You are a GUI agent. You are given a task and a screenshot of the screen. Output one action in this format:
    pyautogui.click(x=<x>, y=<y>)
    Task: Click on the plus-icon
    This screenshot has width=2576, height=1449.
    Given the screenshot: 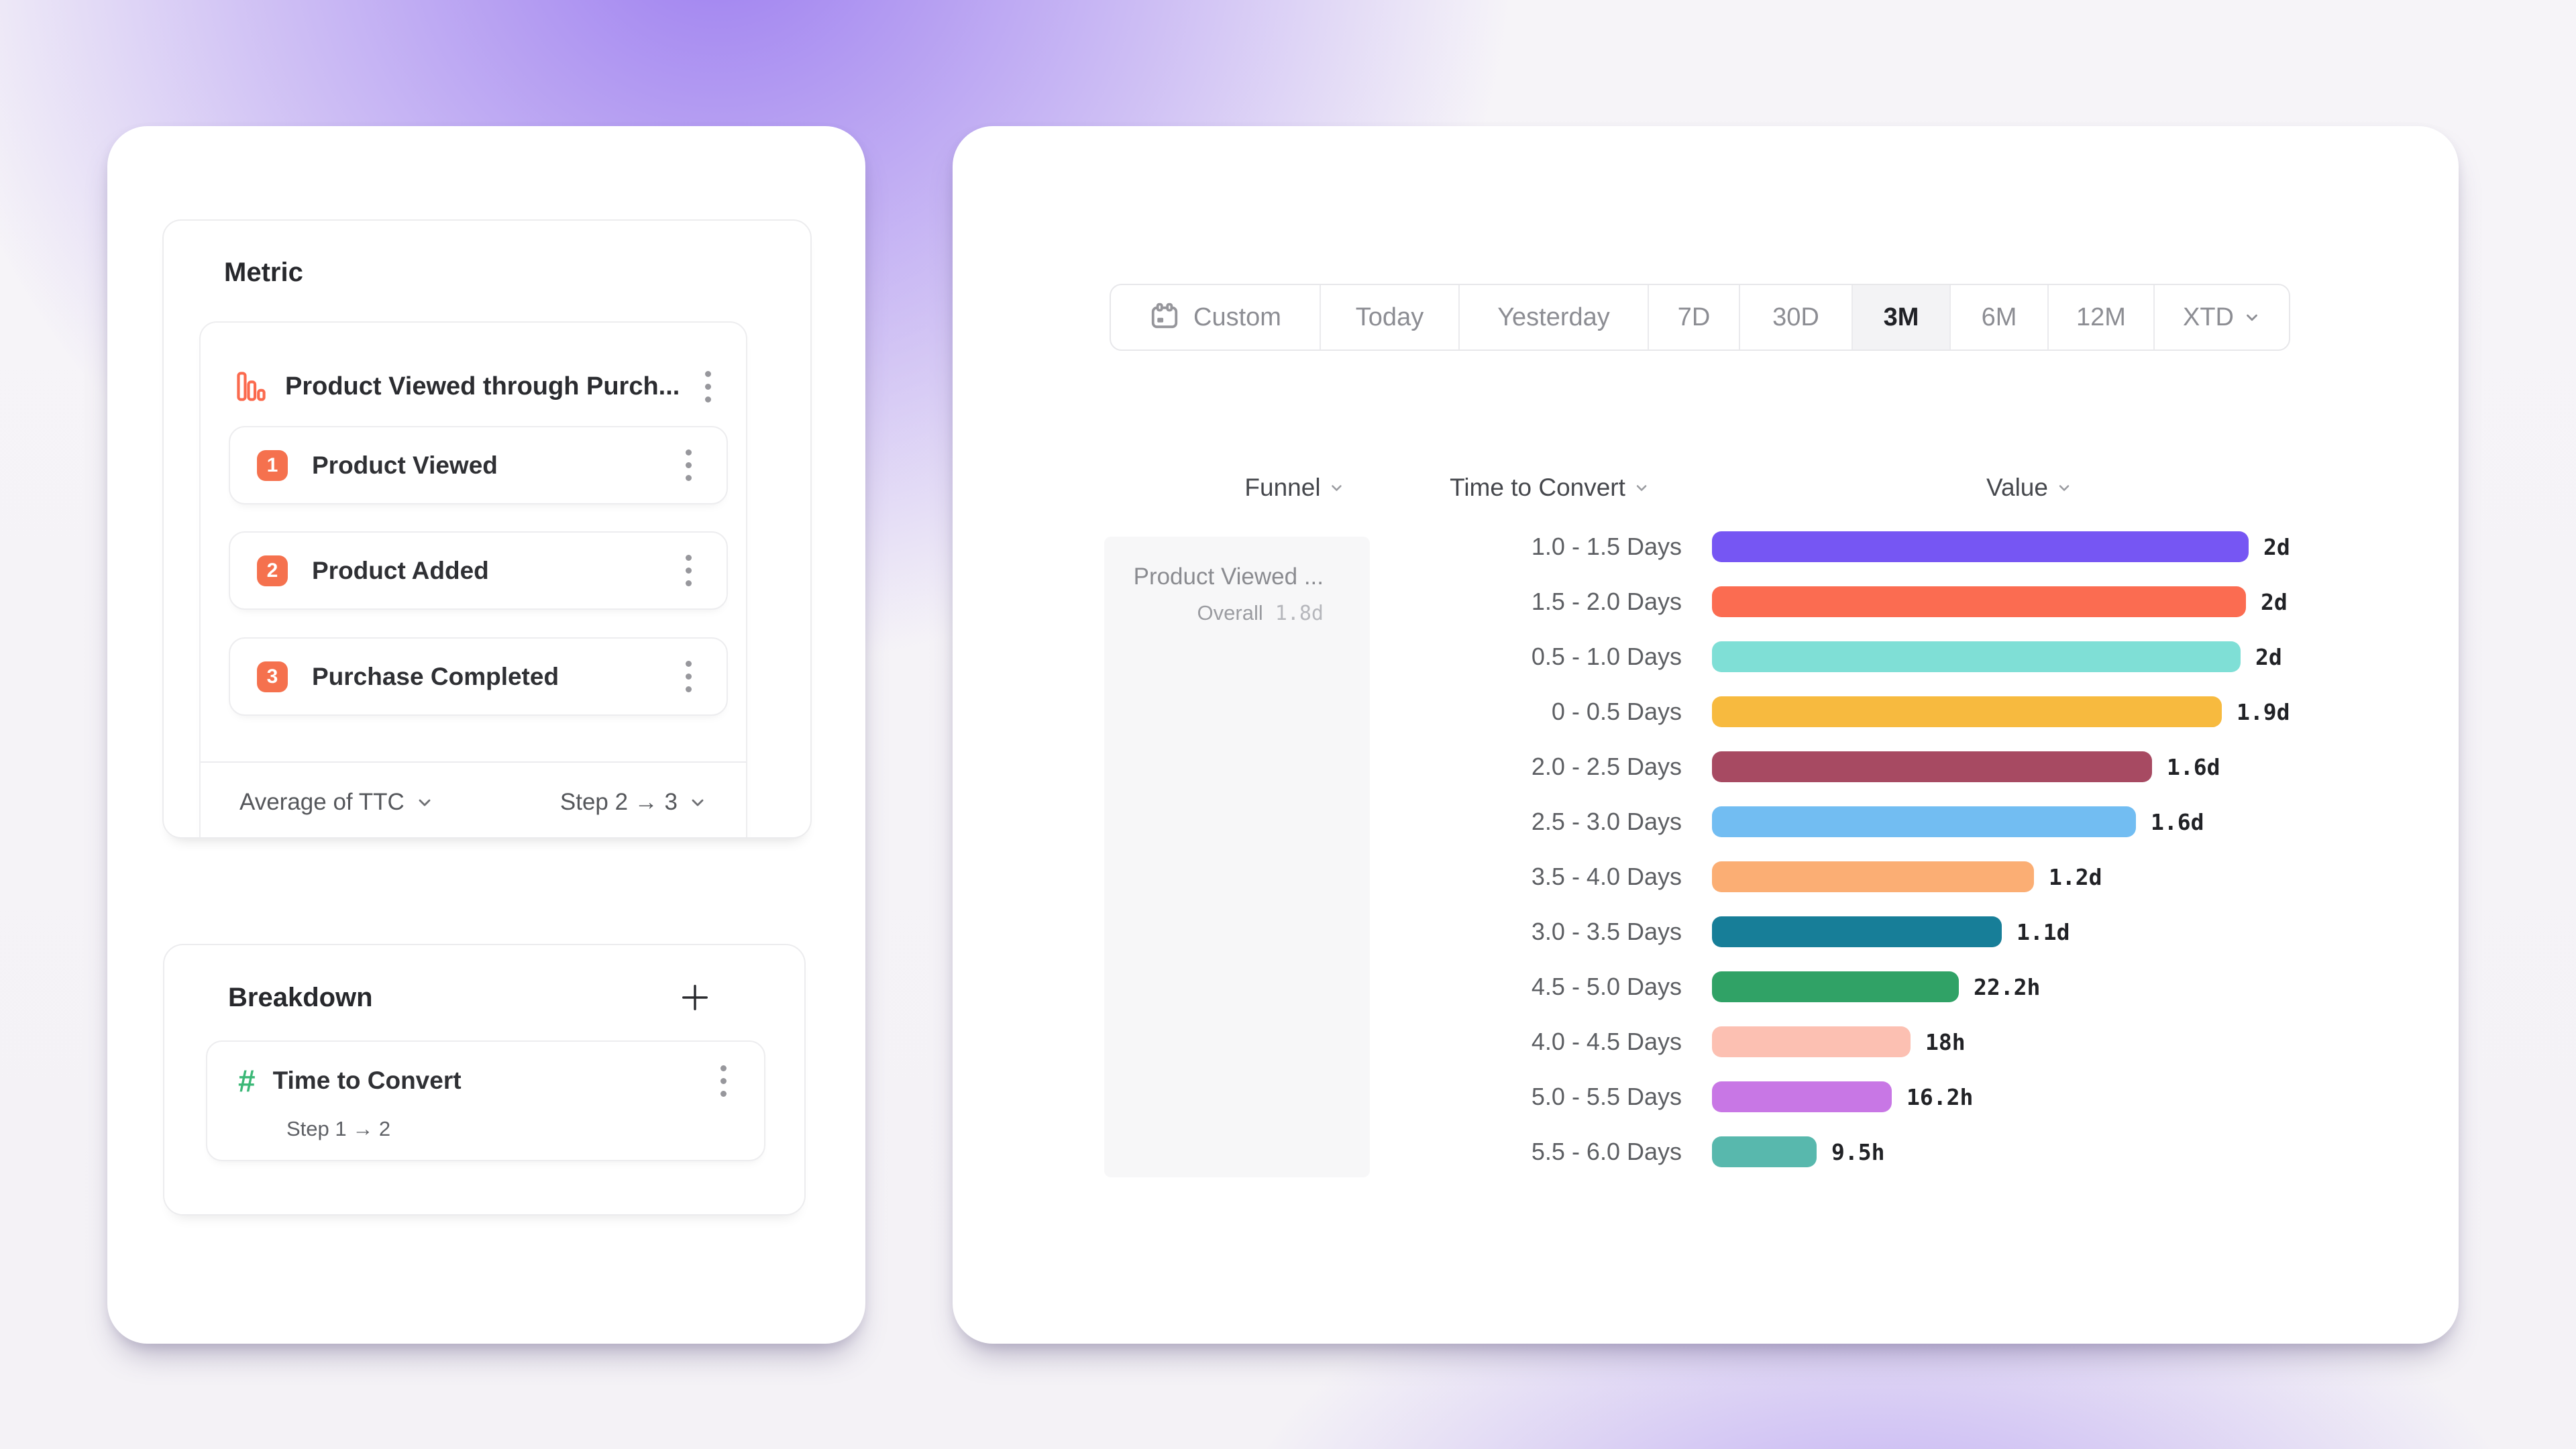 What is the action you would take?
    pyautogui.click(x=695, y=997)
    